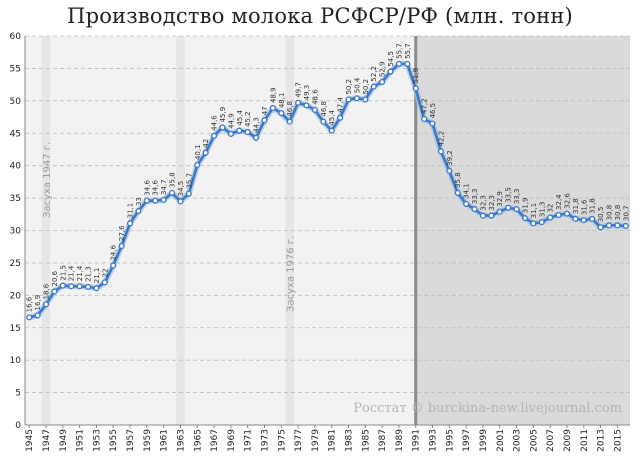 The width and height of the screenshot is (640, 462). I want to click on data-label: 21,1, so click(97, 276).